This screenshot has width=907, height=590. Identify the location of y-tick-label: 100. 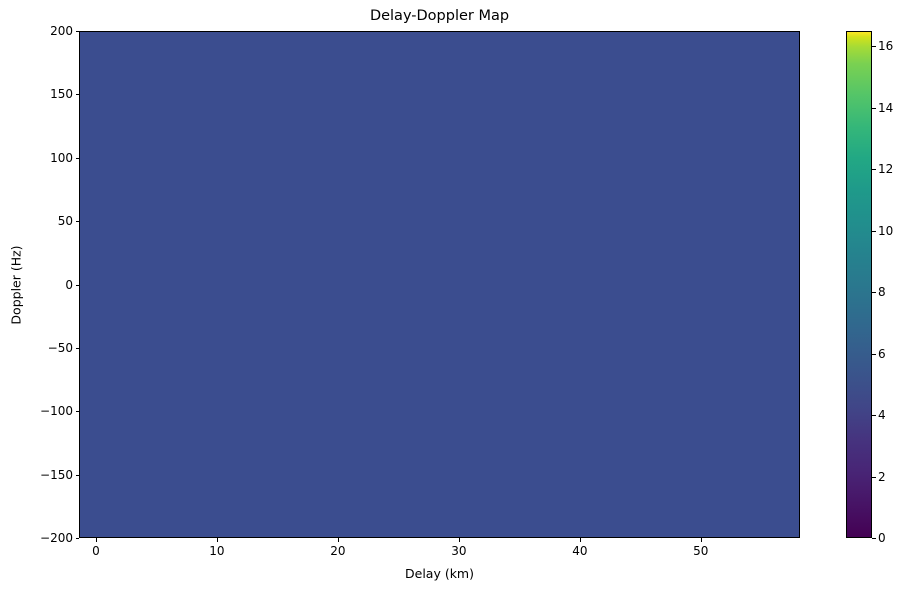
(61, 157).